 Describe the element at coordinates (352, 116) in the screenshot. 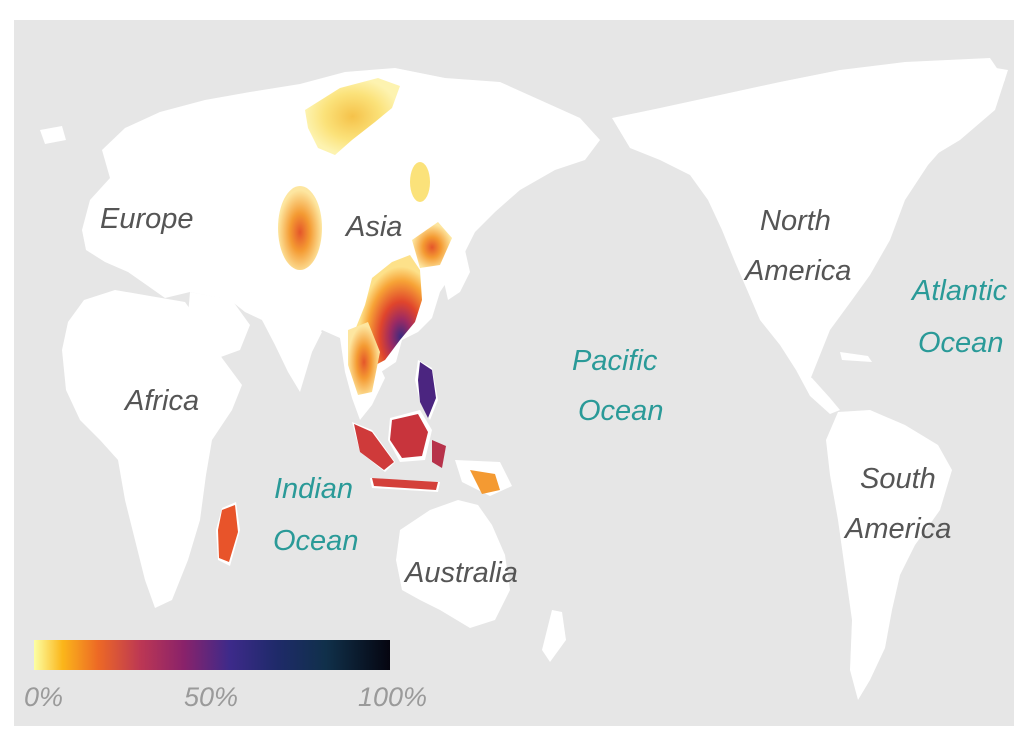

I see `heat-siberia` at that location.